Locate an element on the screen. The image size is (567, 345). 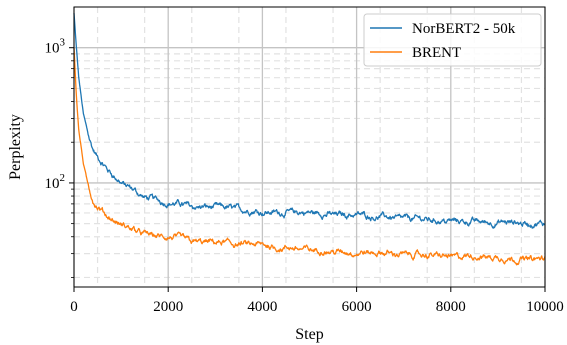
x-tick-label: 4000 is located at coordinates (262, 307).